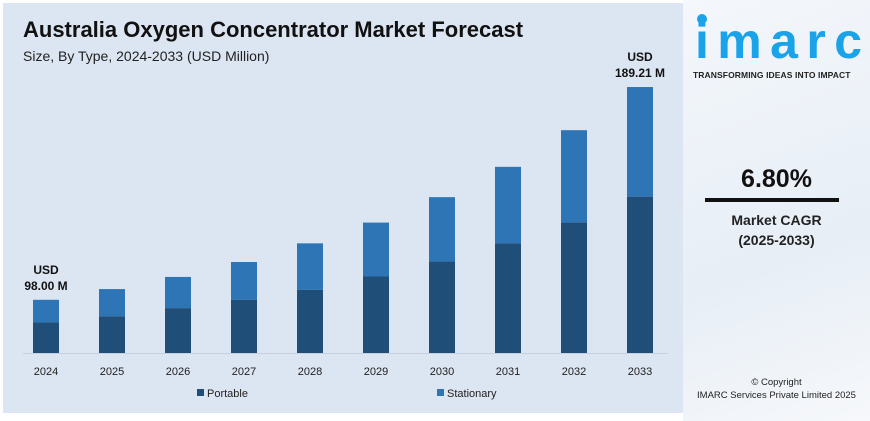 This screenshot has height=421, width=870. I want to click on bar-portable-2032, so click(574, 287).